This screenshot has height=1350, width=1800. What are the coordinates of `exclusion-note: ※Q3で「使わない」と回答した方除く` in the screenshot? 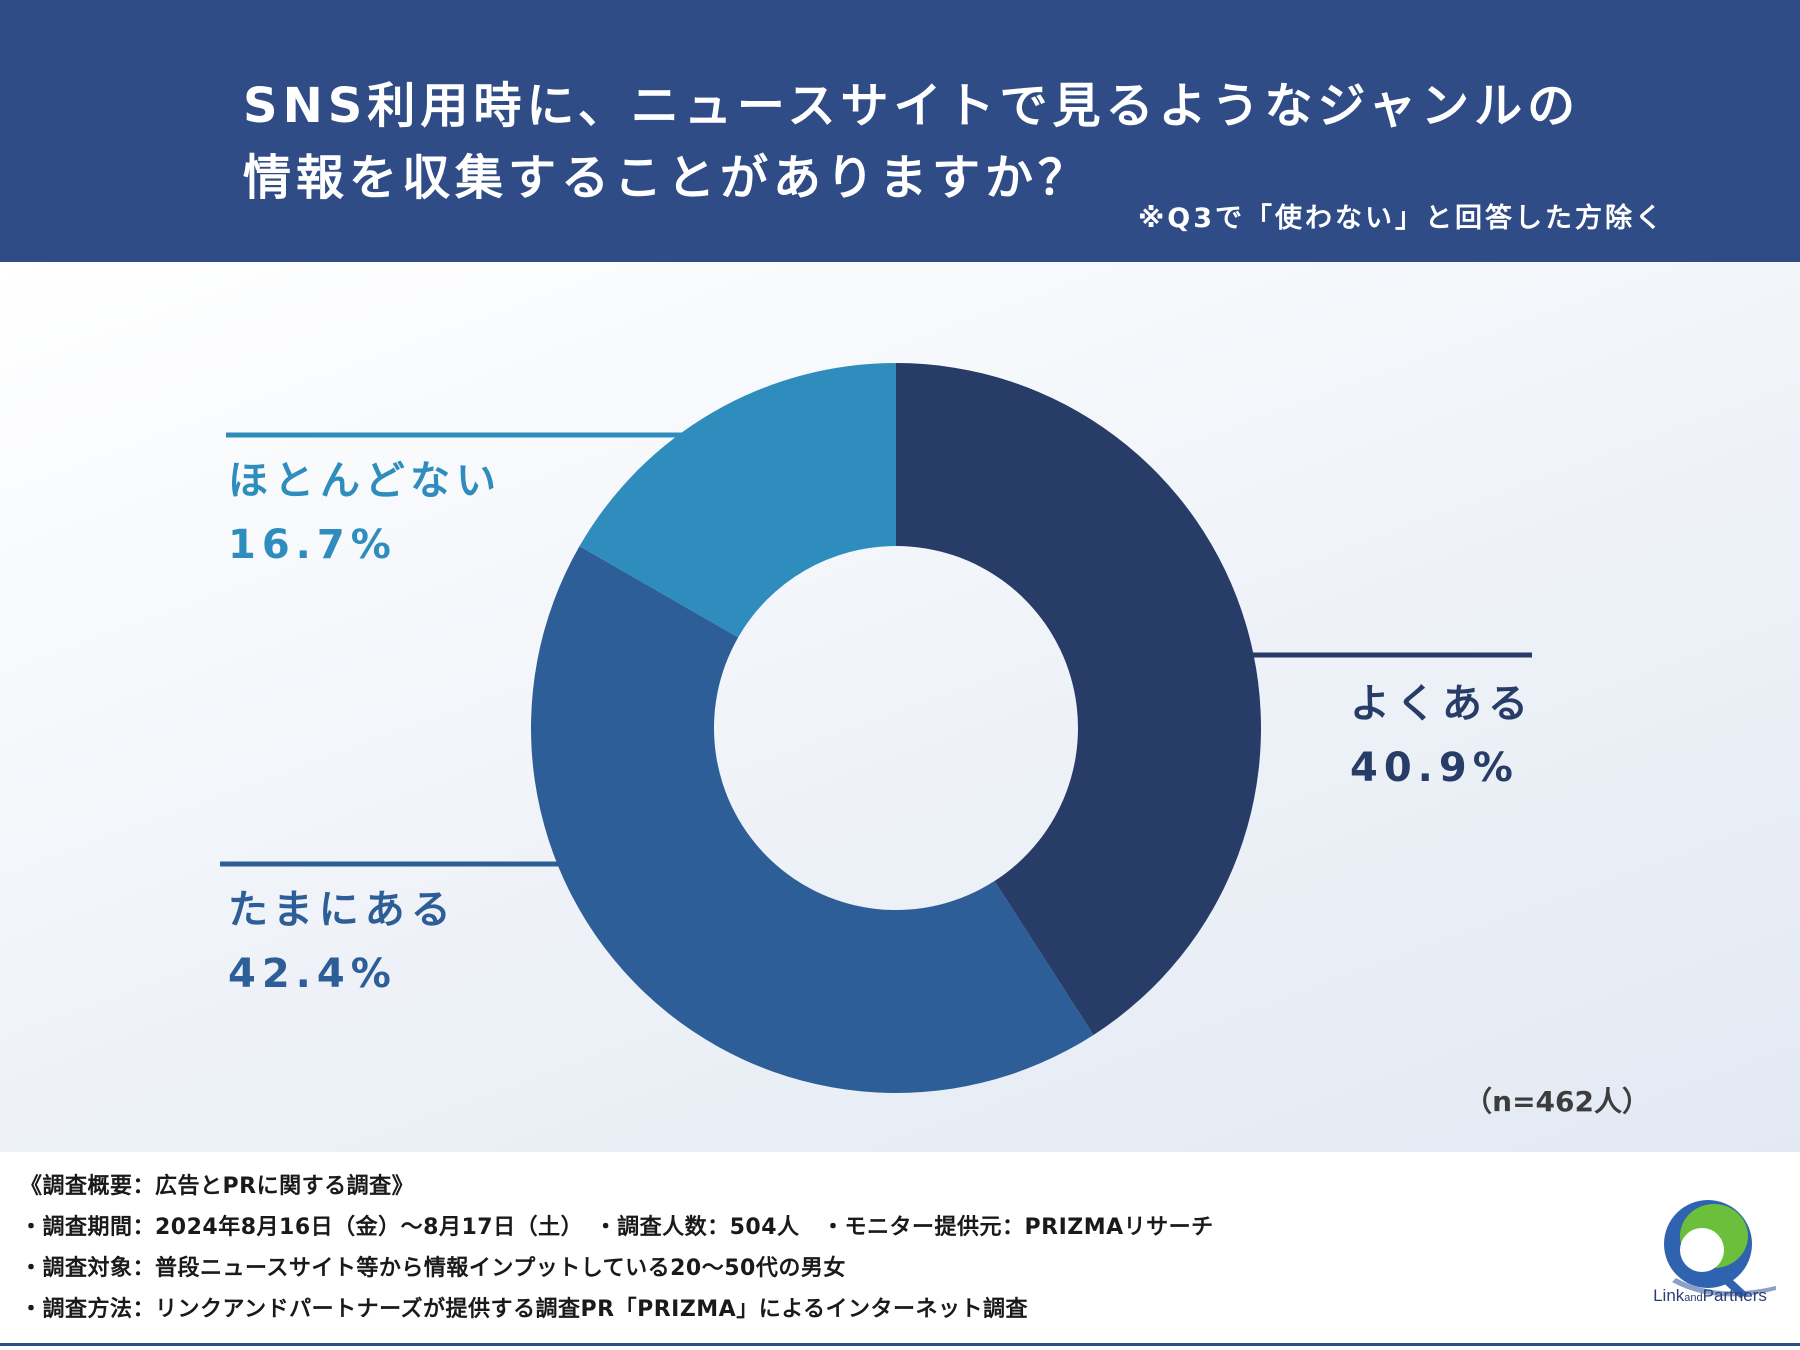 It's located at (1401, 218).